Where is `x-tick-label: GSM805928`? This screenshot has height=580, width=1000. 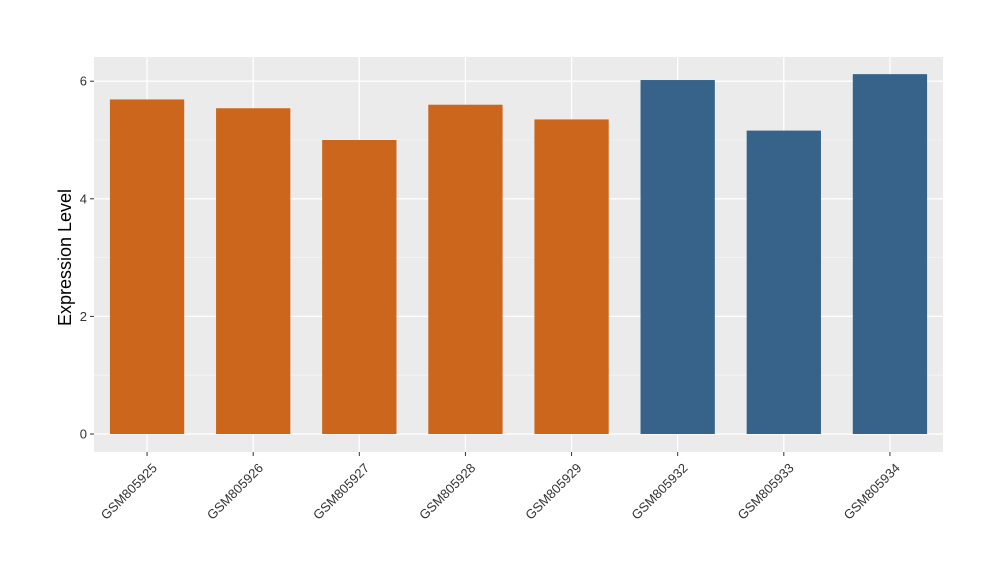 x-tick-label: GSM805928 is located at coordinates (447, 491).